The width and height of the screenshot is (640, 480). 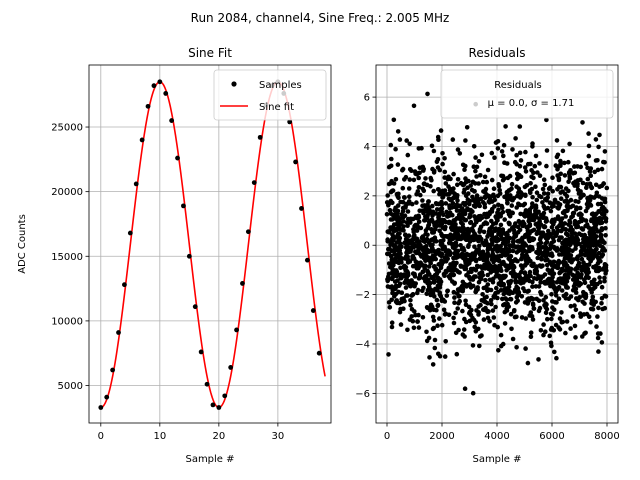 I want to click on residuals-y-tick-label: 2, so click(x=367, y=196).